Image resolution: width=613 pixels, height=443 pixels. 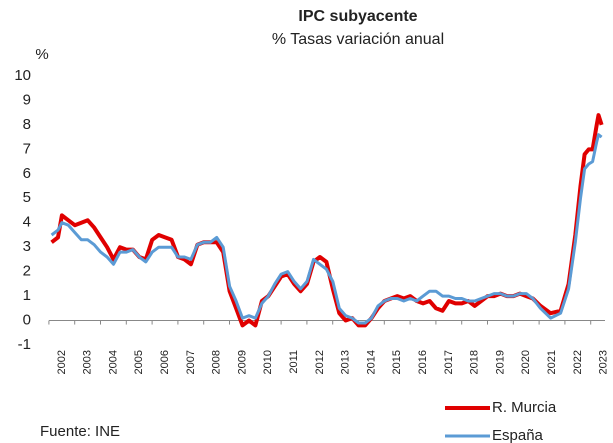 I want to click on x-tick-label: 2015, so click(x=397, y=362).